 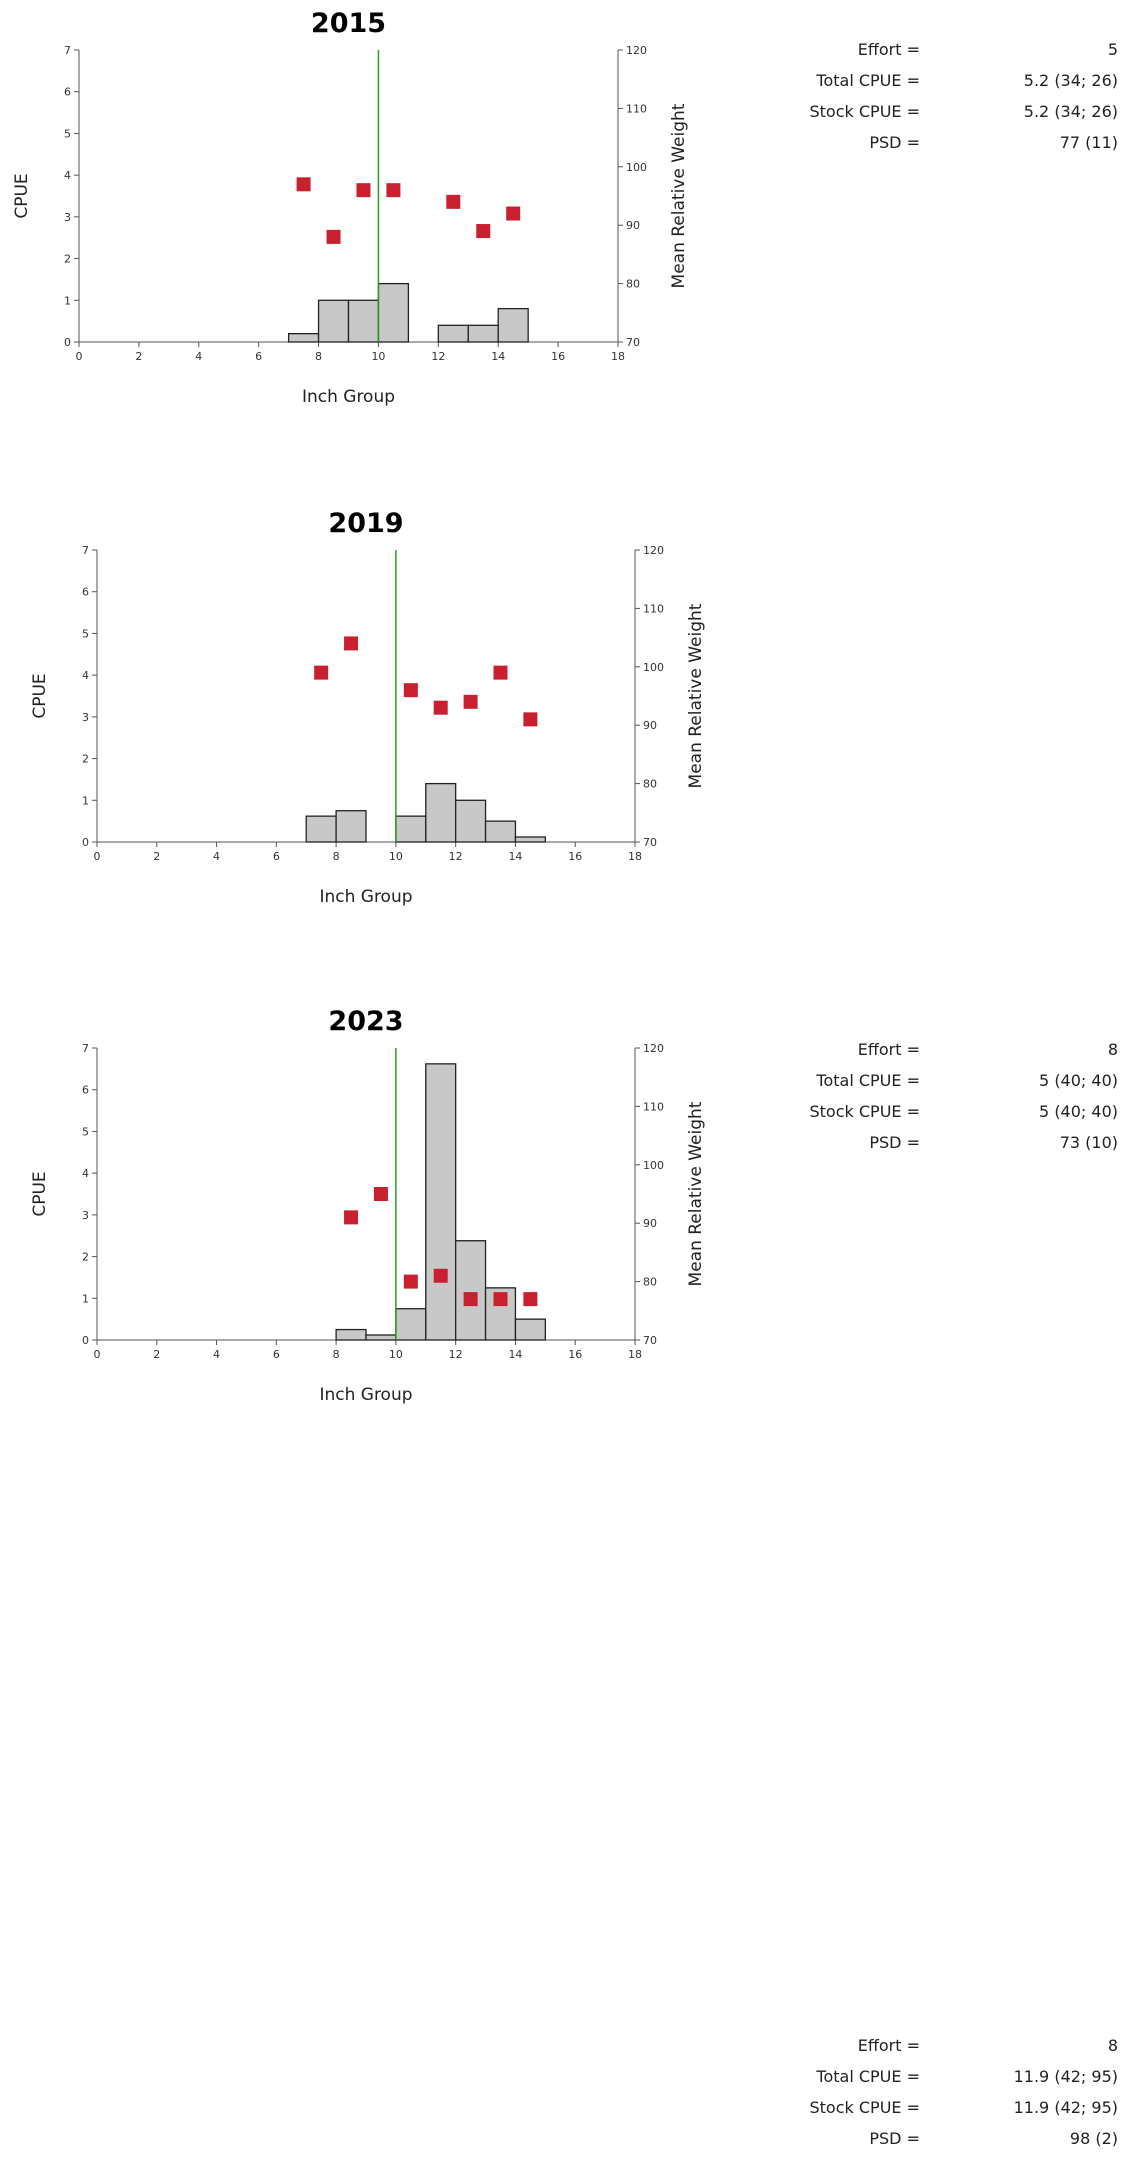 What do you see at coordinates (868, 80) in the screenshot?
I see `stat-label: Total CPUE =` at bounding box center [868, 80].